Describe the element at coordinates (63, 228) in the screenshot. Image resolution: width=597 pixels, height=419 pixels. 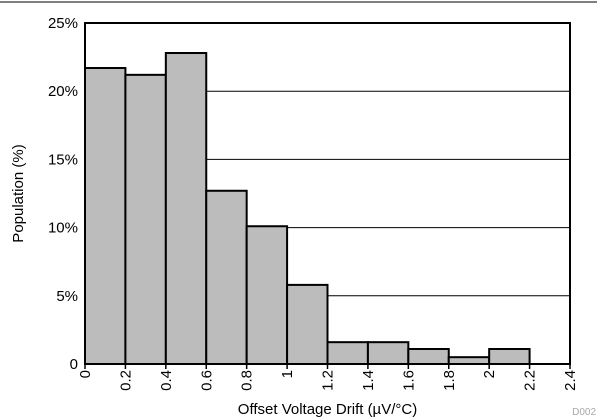
I see `y-tick-label: 10%` at that location.